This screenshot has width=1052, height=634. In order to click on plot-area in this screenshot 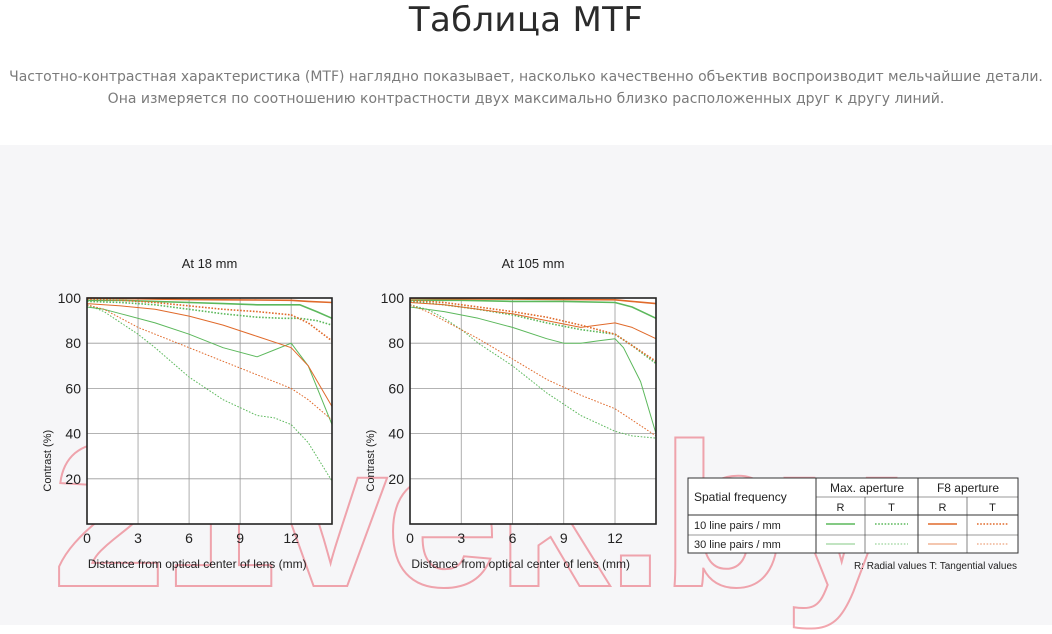, I will do `click(209, 411)`.